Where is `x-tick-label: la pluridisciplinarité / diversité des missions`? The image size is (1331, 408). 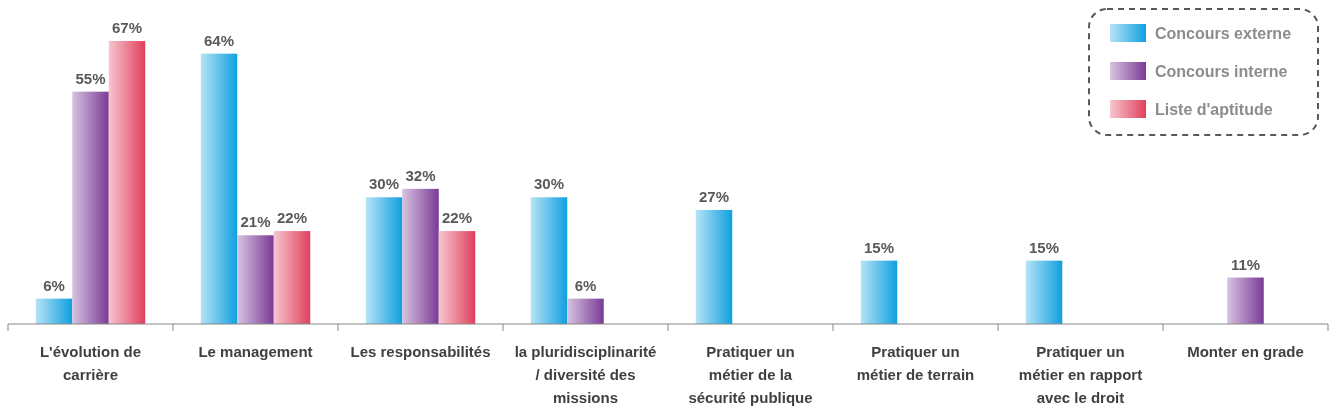 x-tick-label: la pluridisciplinarité / diversité des missions is located at coordinates (585, 374).